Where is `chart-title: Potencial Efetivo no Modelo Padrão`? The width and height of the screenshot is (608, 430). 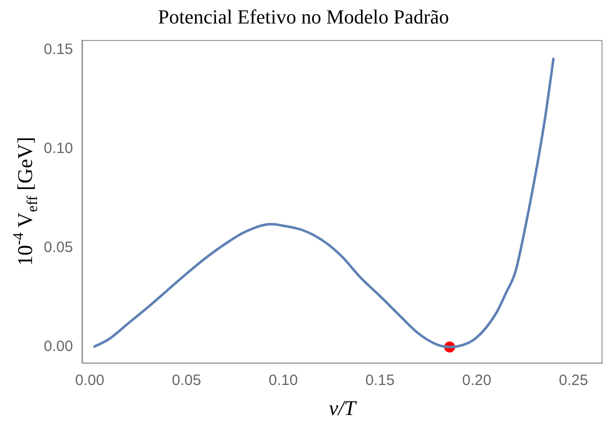
chart-title: Potencial Efetivo no Modelo Padrão is located at coordinates (304, 17).